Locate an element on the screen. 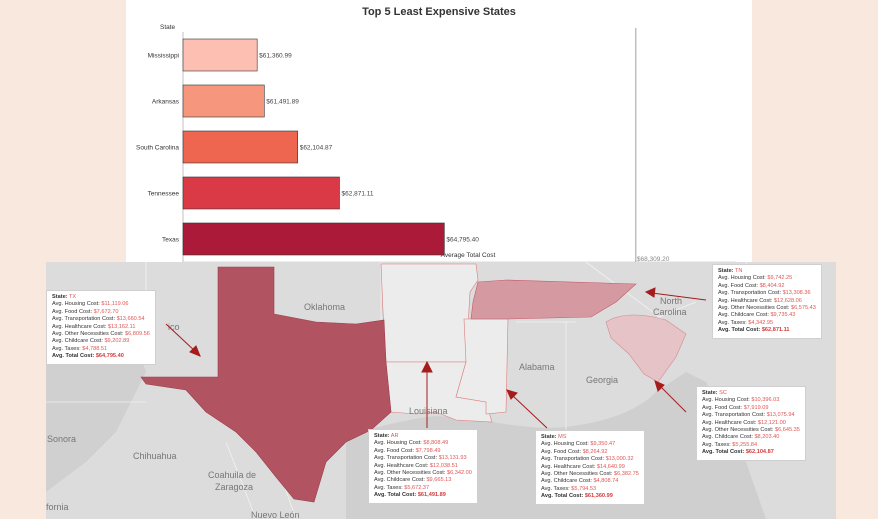  state-arkansas is located at coordinates (429, 313).